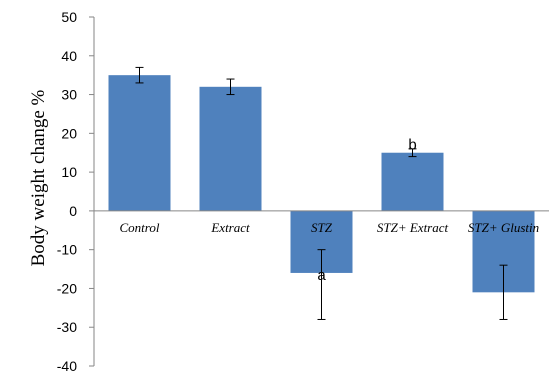  What do you see at coordinates (73, 211) in the screenshot?
I see `y-tick-label: 0` at bounding box center [73, 211].